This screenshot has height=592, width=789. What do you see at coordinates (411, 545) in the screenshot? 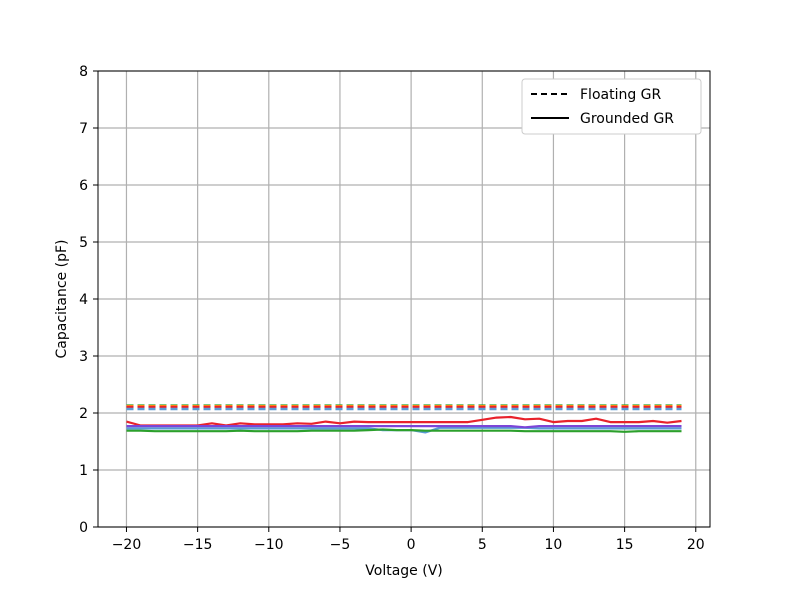
I see `x-tick-label: 0` at bounding box center [411, 545].